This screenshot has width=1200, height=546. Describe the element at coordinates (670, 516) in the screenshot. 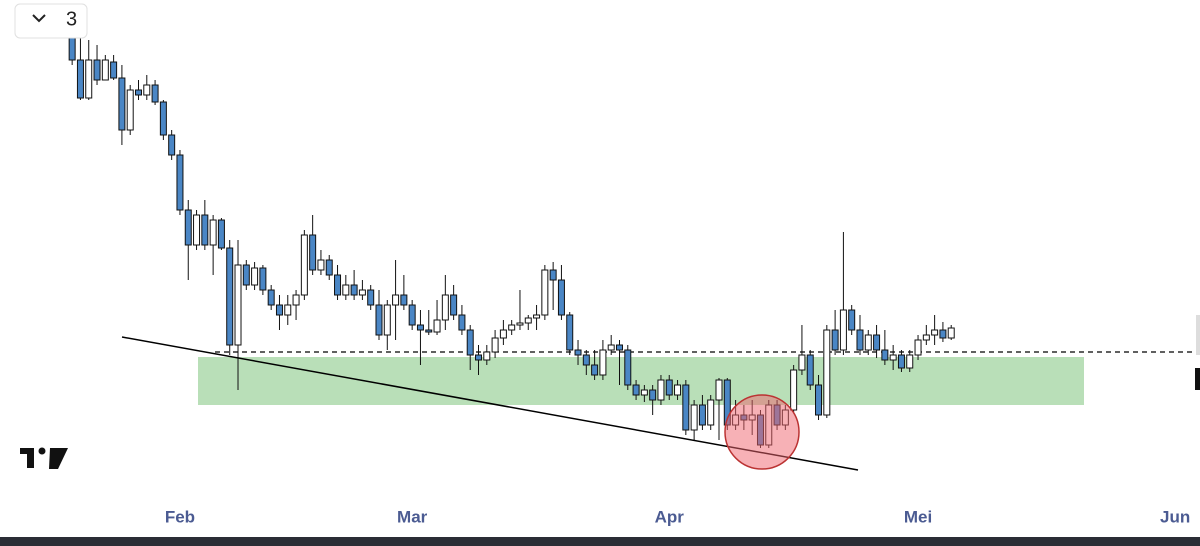

I see `x-tick-label: Apr` at that location.